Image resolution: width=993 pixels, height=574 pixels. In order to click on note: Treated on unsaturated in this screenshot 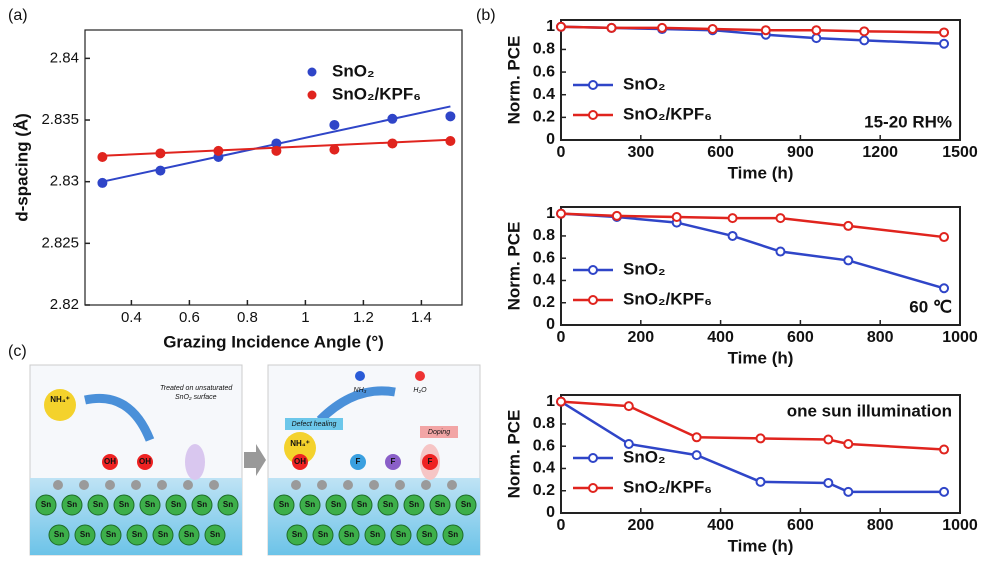, I will do `click(196, 388)`.